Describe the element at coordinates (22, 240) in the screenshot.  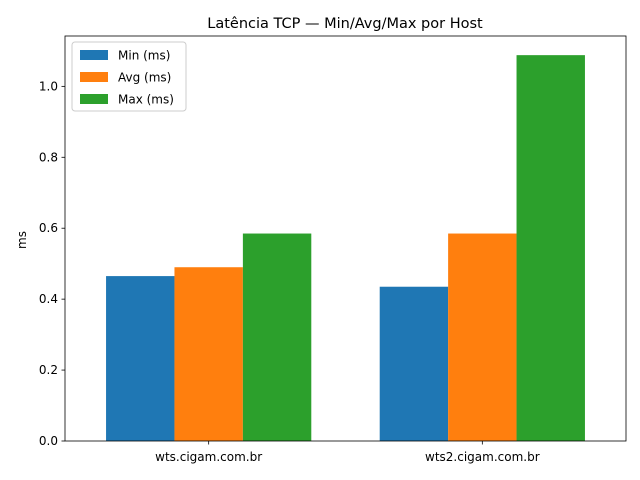
I see `y-axis-label: ms` at that location.